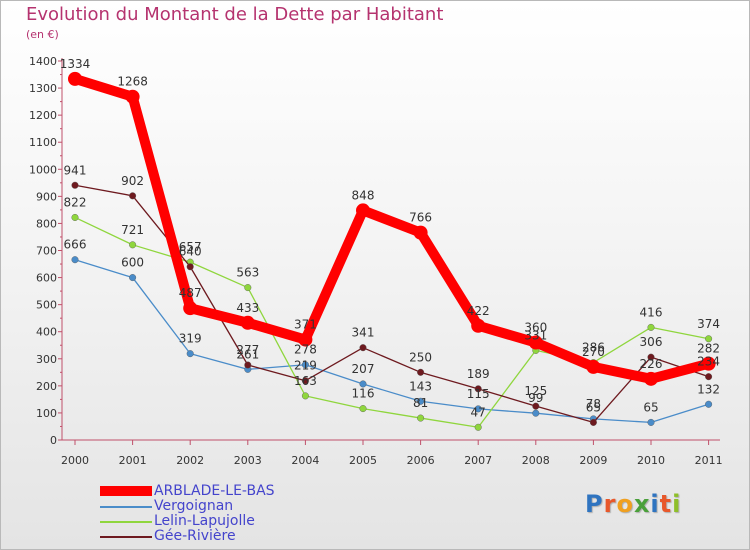  What do you see at coordinates (46, 413) in the screenshot?
I see `y-tick-label: 100` at bounding box center [46, 413].